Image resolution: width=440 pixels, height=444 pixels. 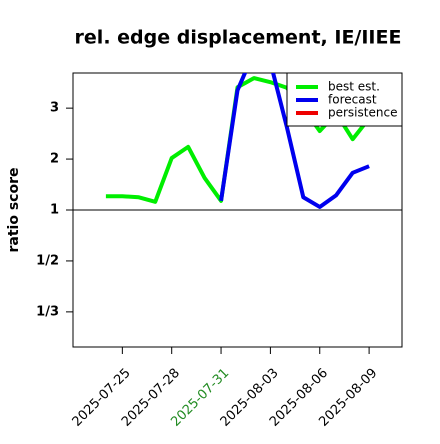 What do you see at coordinates (54, 209) in the screenshot?
I see `y-tick-label: 1` at bounding box center [54, 209].